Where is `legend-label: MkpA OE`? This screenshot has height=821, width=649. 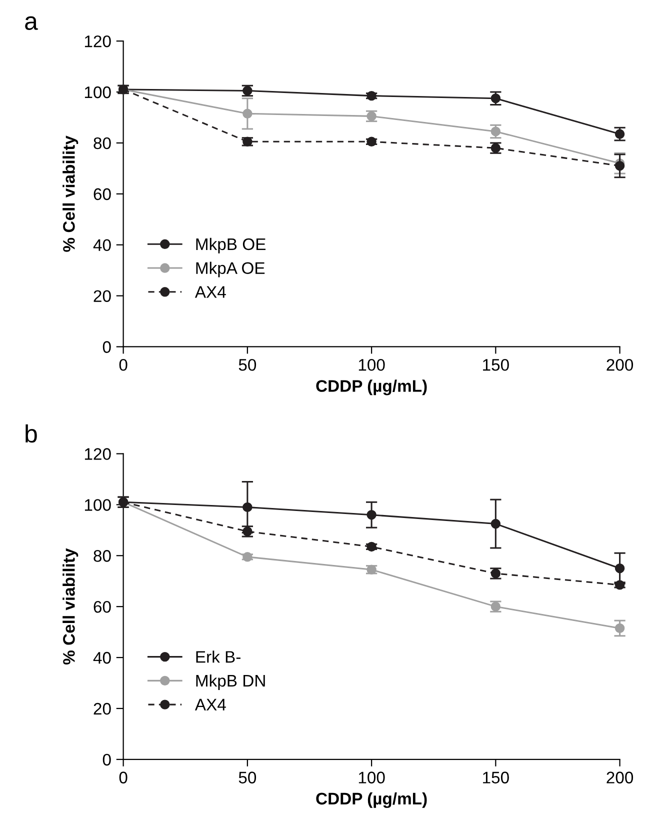 legend-label: MkpA OE is located at coordinates (230, 270).